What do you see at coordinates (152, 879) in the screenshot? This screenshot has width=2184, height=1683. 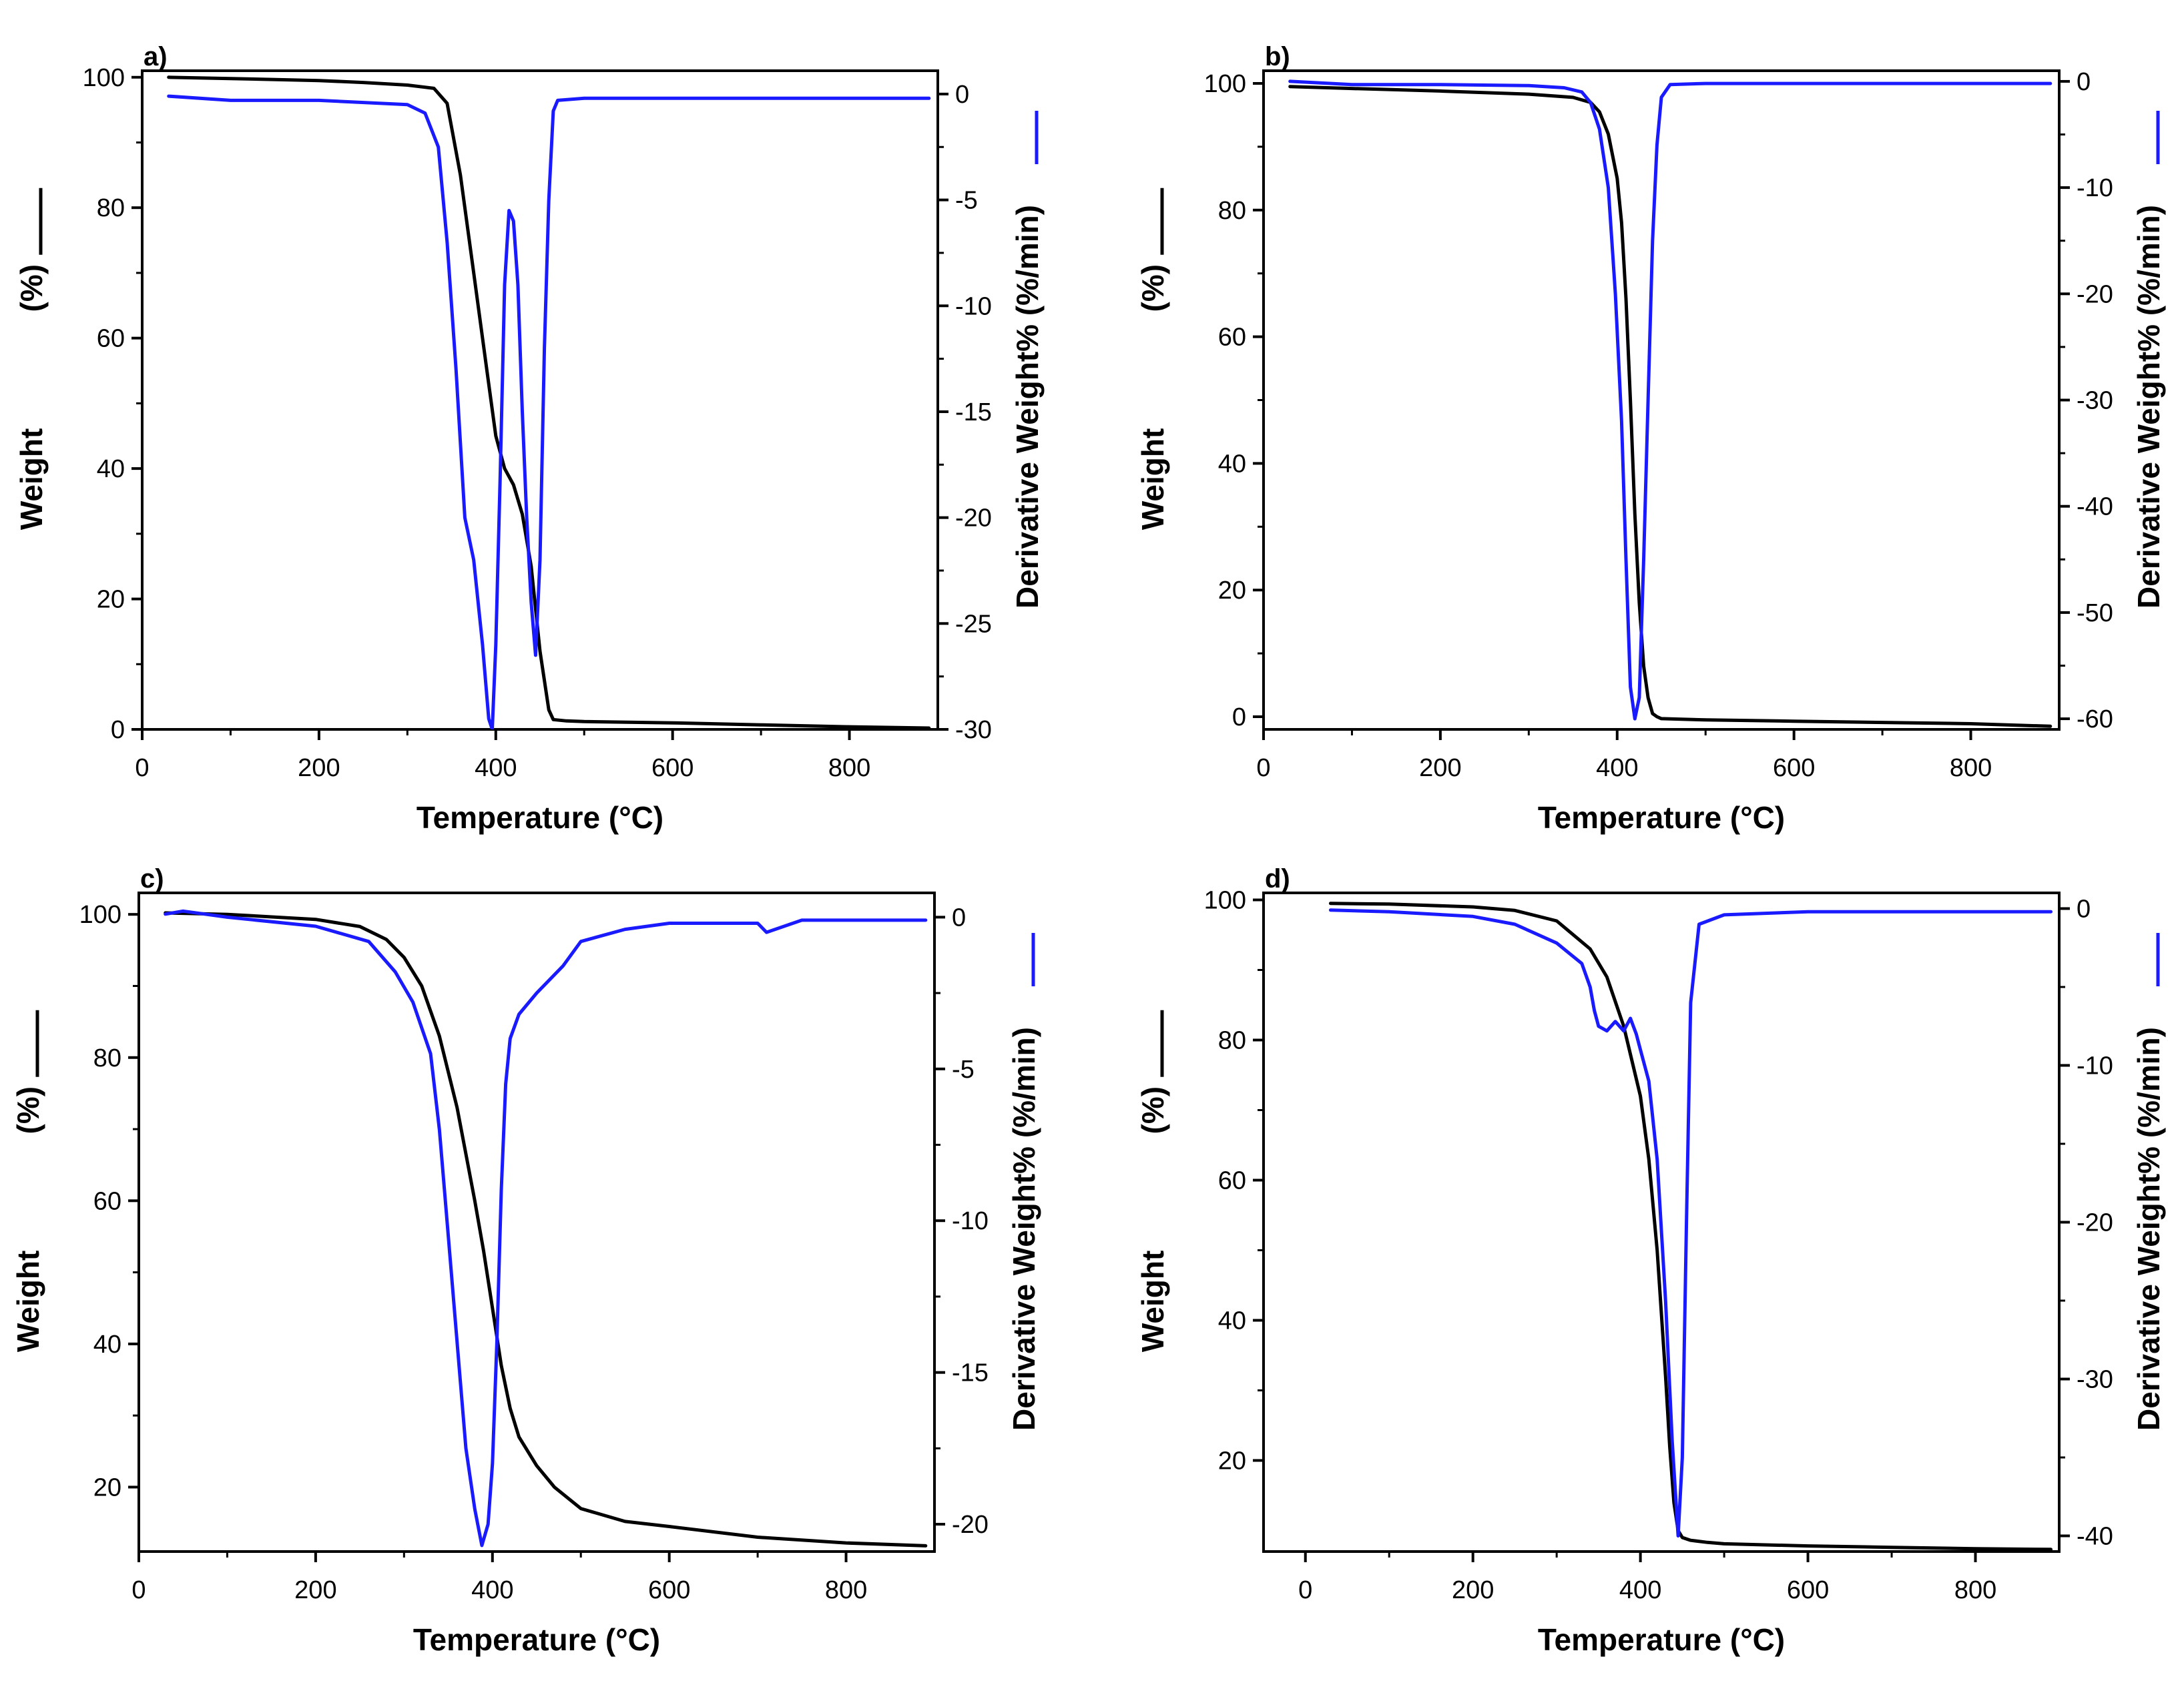 I see `panel-label: c)` at bounding box center [152, 879].